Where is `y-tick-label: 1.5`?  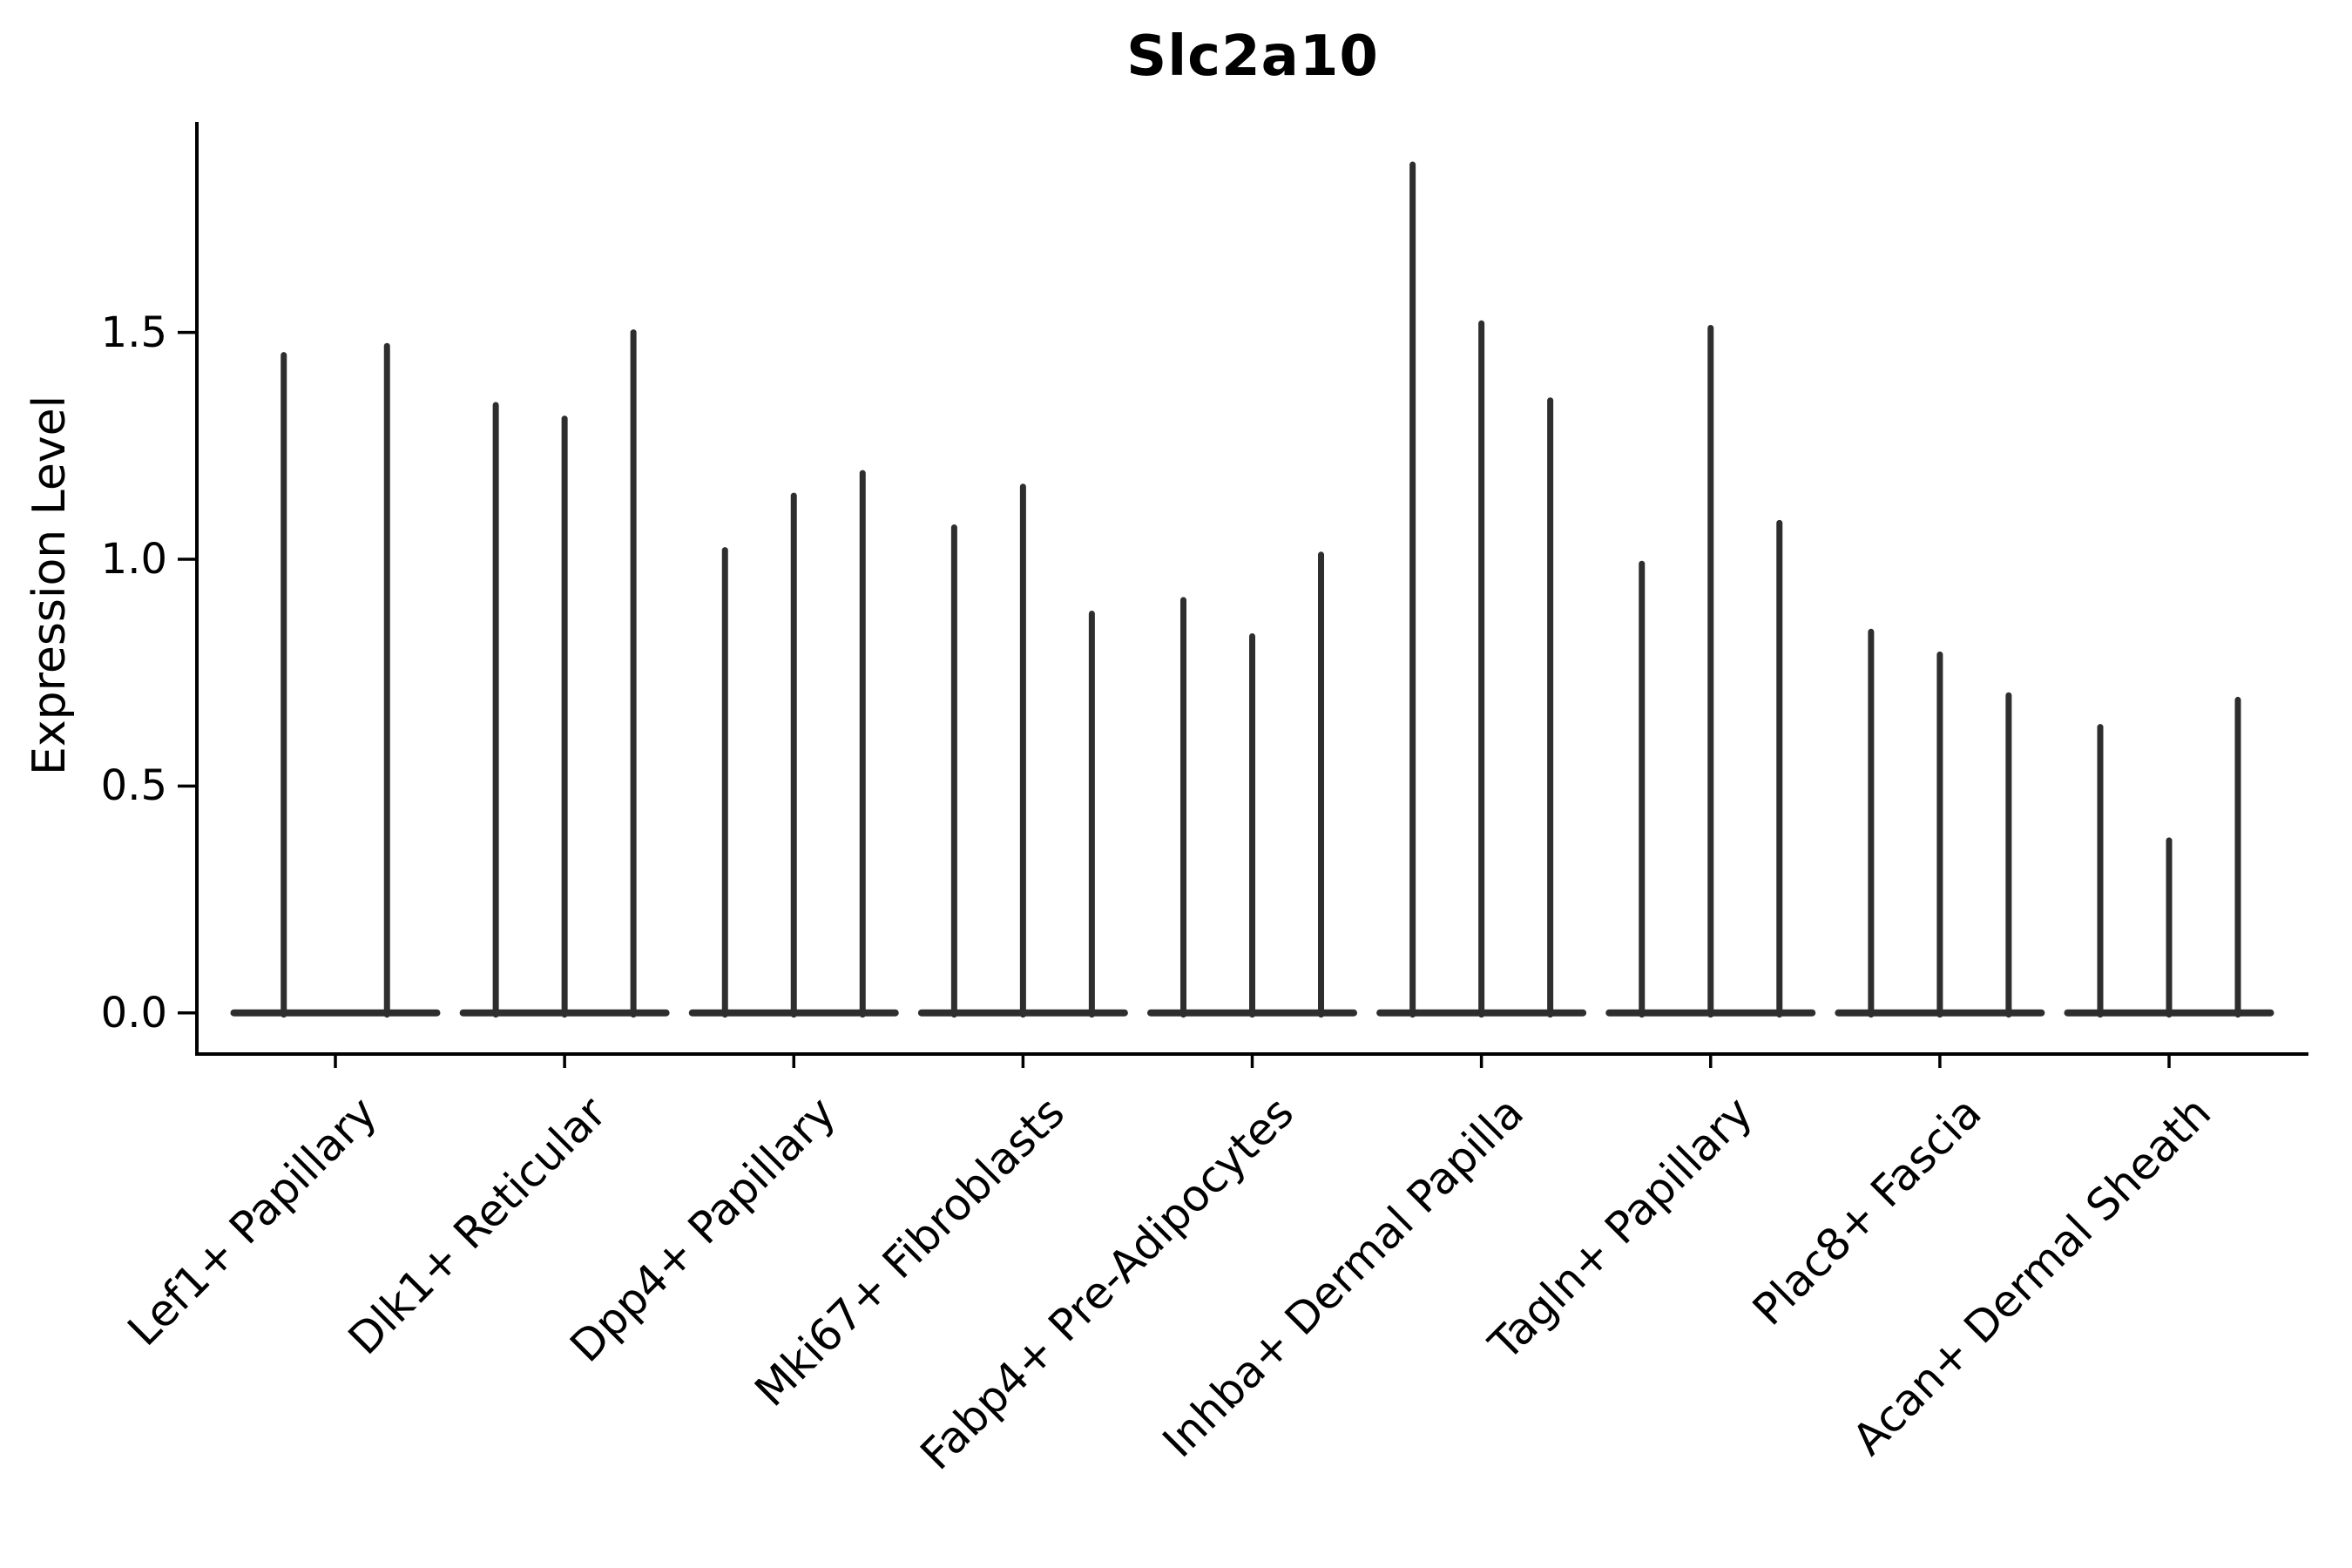 y-tick-label: 1.5 is located at coordinates (134, 332).